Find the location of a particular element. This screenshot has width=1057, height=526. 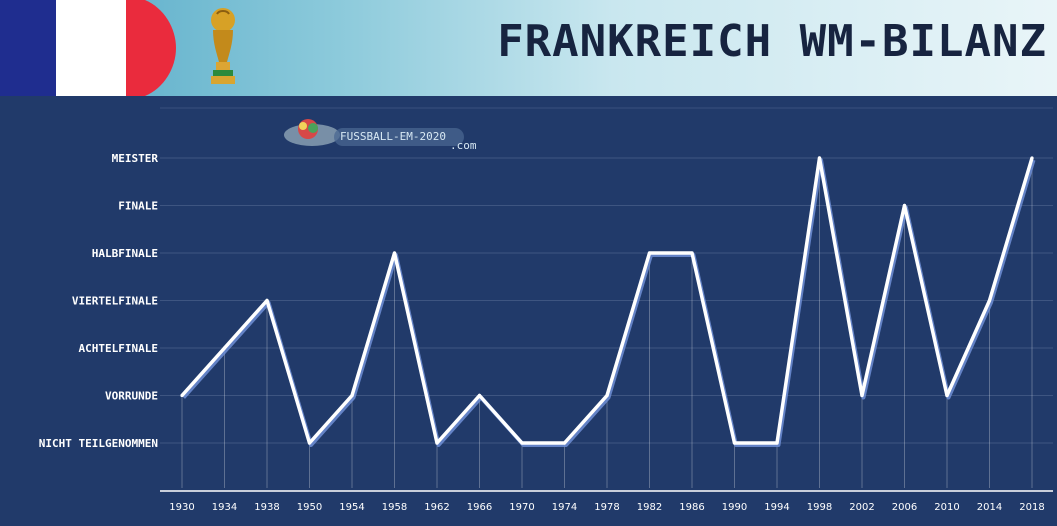

x-tick-label: 2014 is located at coordinates (989, 507).